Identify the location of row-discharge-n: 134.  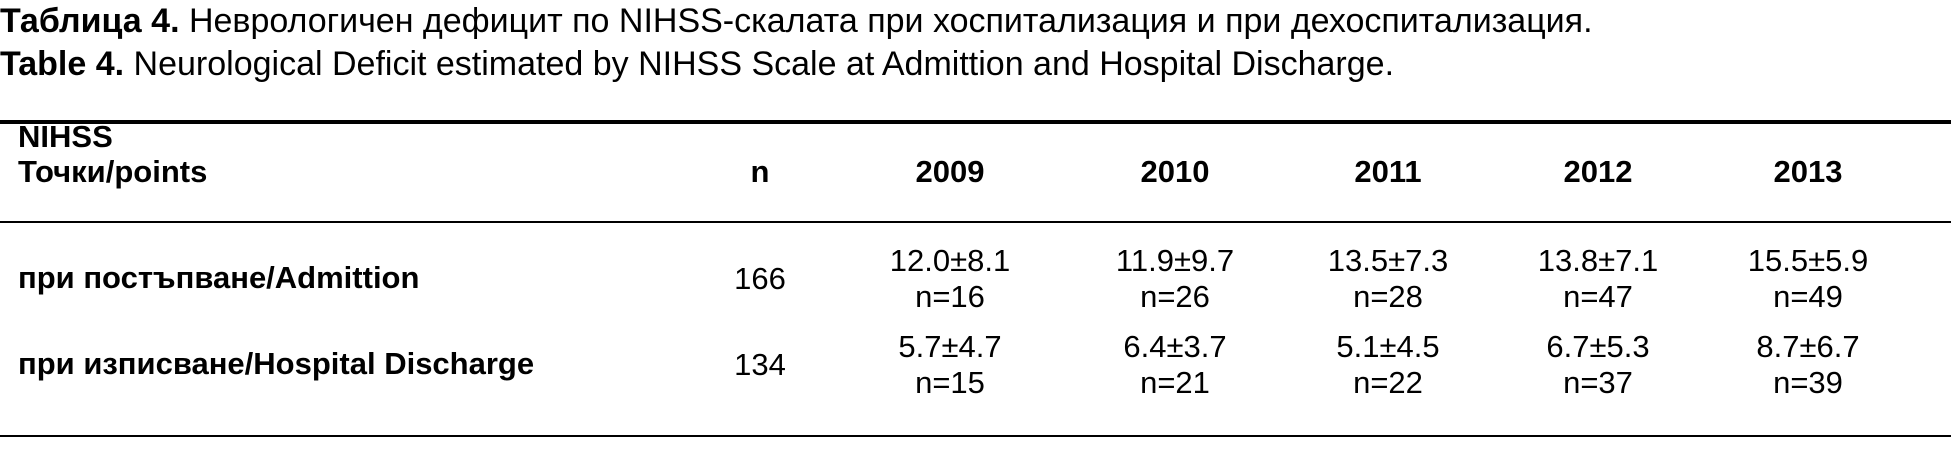
(760, 364).